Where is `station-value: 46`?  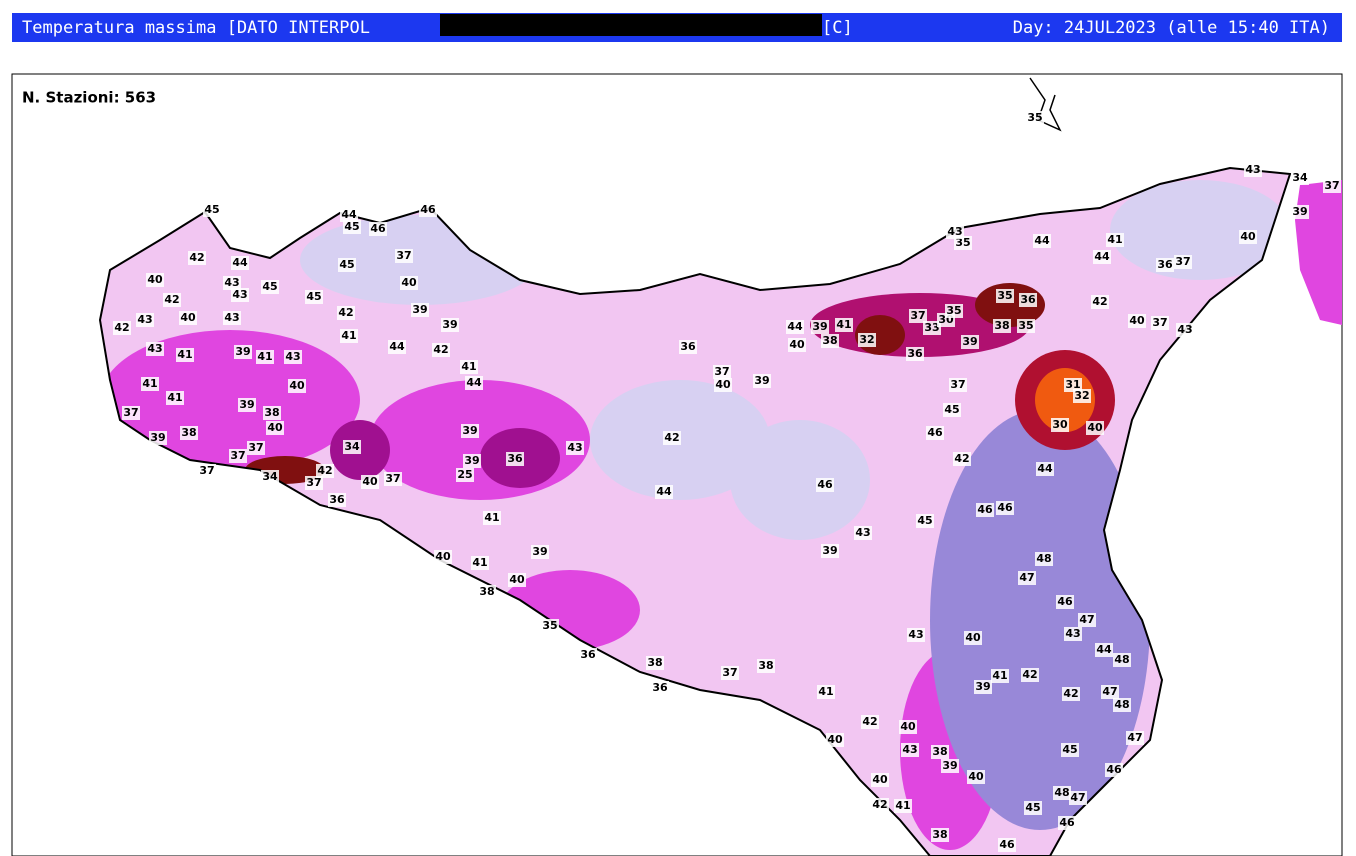 station-value: 46 is located at coordinates (428, 209).